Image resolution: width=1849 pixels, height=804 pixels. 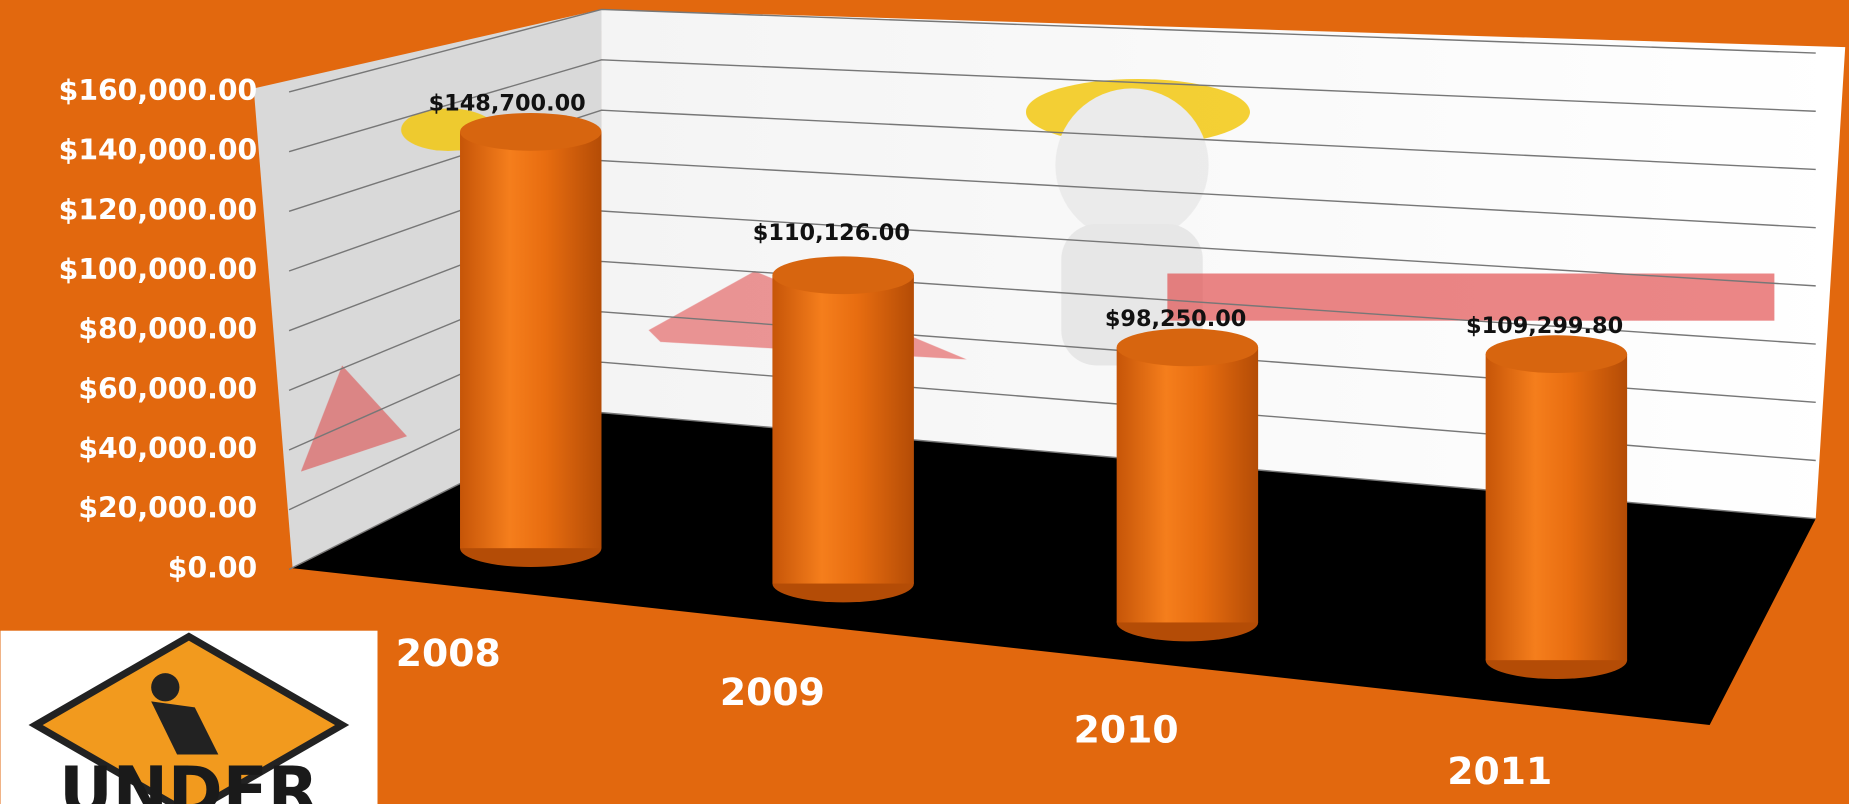 What do you see at coordinates (167, 508) in the screenshot?
I see `y-tick-label: $20,000.00` at bounding box center [167, 508].